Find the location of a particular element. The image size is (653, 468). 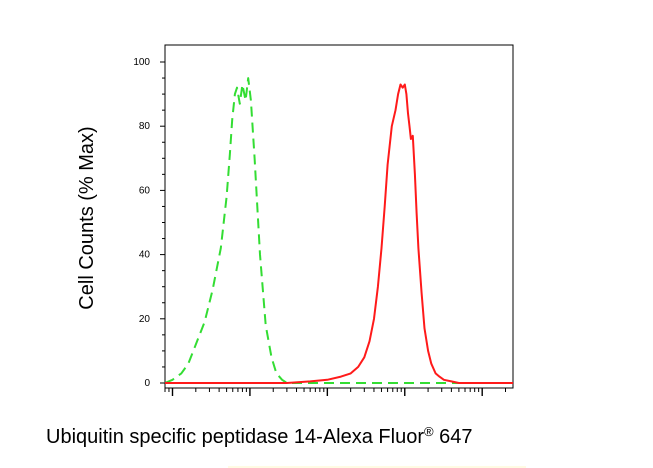

x-axis-label-suffix: 647 is located at coordinates (453, 437).